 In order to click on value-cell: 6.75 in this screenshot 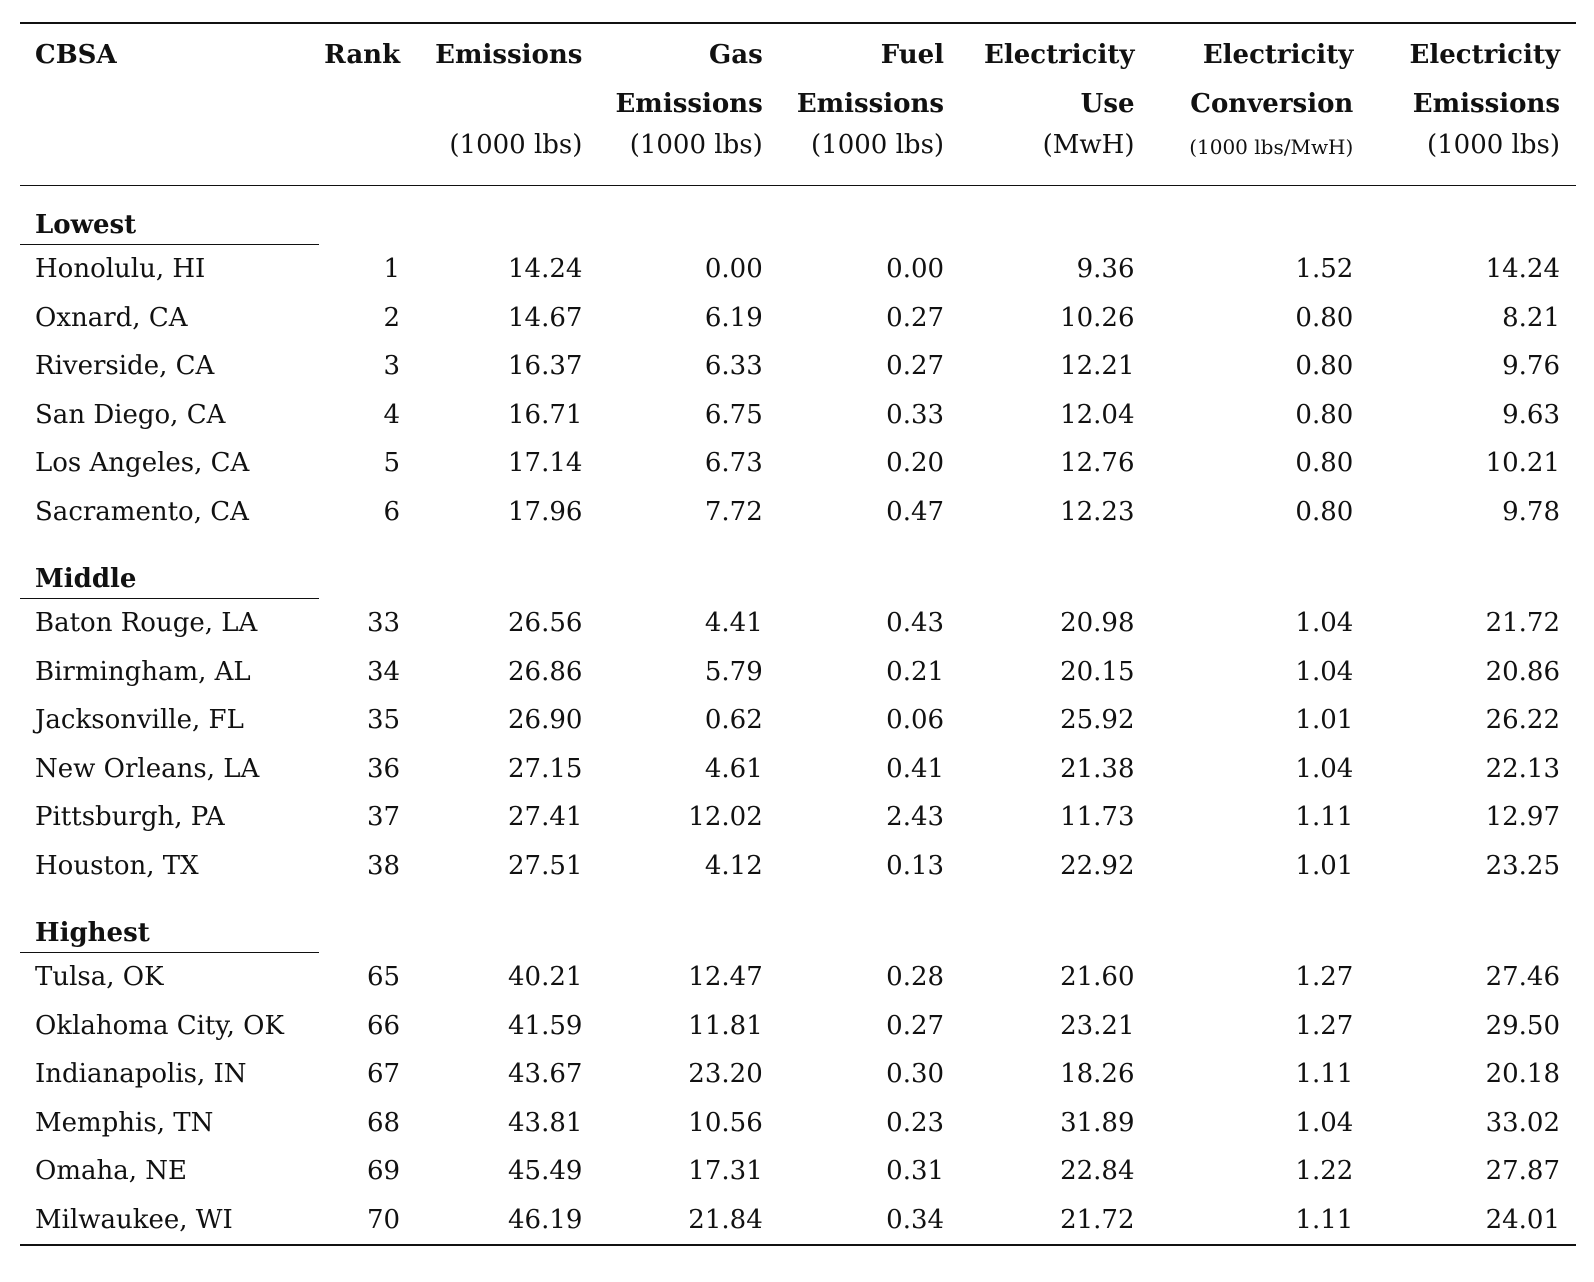, I will do `click(733, 414)`.